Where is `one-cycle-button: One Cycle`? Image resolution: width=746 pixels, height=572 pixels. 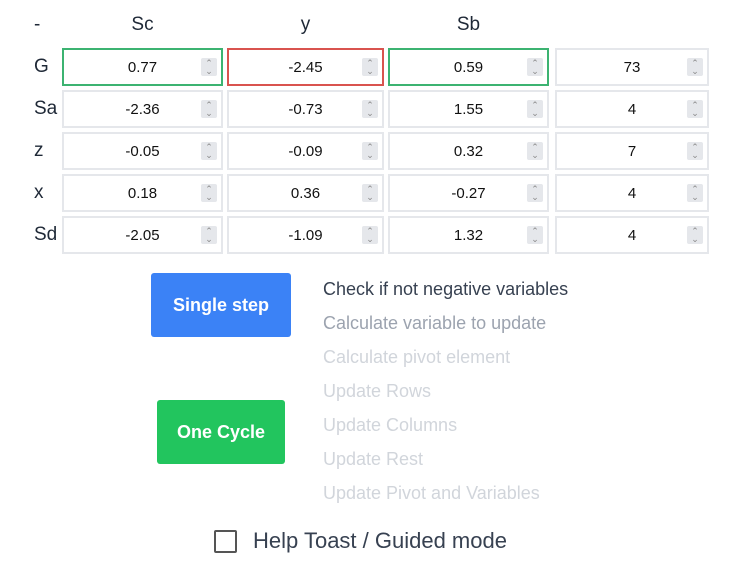
one-cycle-button: One Cycle is located at coordinates (221, 432).